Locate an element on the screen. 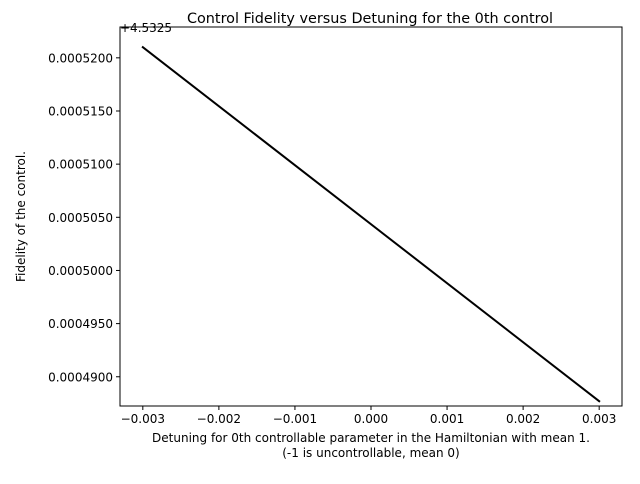 The image size is (640, 484). y-tick-label: 0.0005200 is located at coordinates (80, 58).